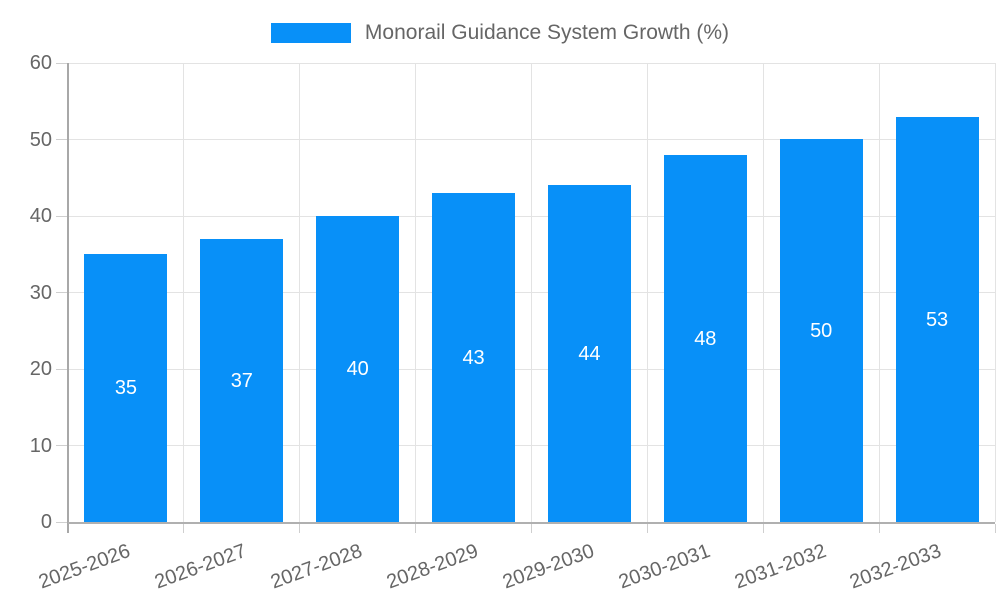 The image size is (1000, 600). I want to click on bar-value-label: 35, so click(126, 388).